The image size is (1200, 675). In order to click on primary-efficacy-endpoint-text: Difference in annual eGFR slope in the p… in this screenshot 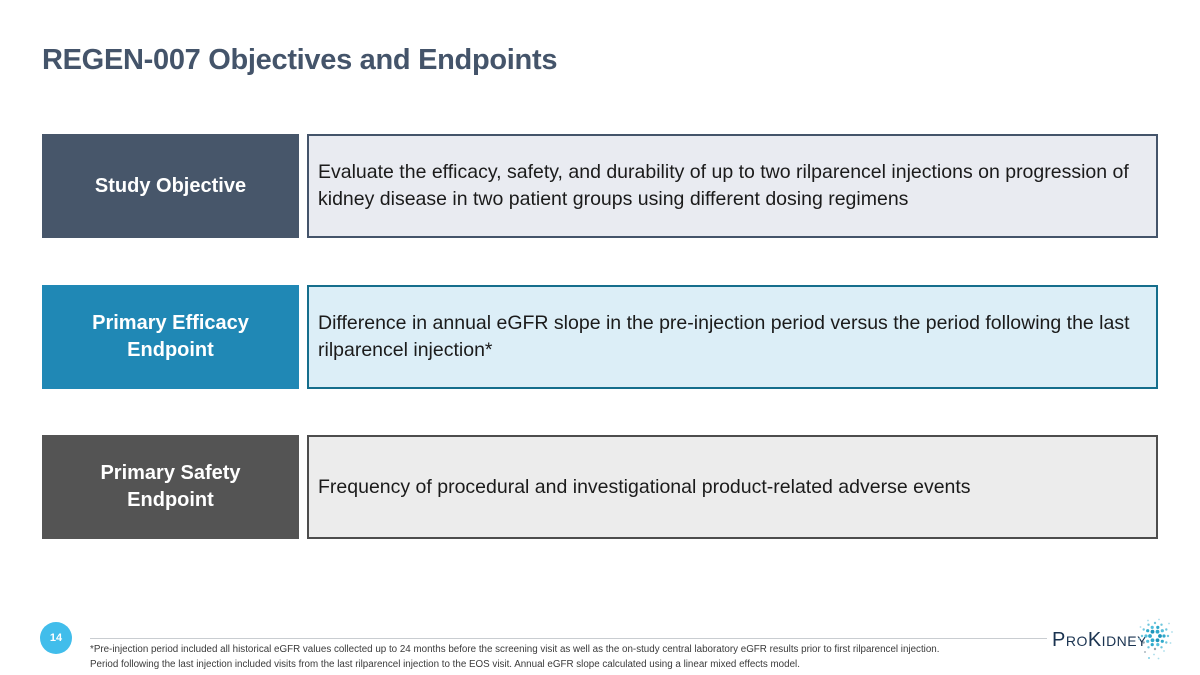, I will do `click(732, 337)`.